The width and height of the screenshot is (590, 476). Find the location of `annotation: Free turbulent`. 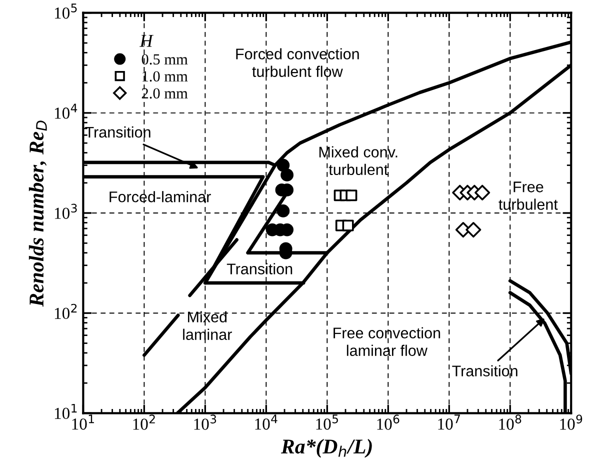

annotation: Free turbulent is located at coordinates (528, 196).